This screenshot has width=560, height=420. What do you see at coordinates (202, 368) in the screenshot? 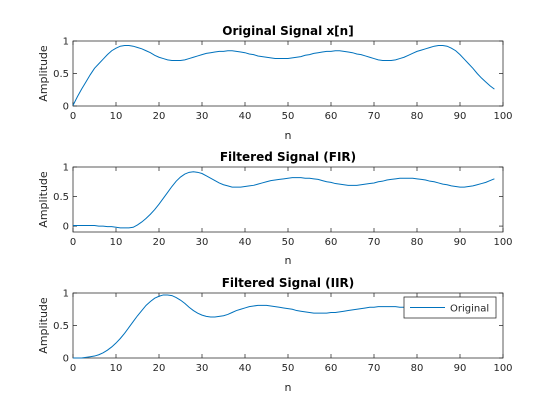
I see `xtick-label-iir-3: 30` at bounding box center [202, 368].